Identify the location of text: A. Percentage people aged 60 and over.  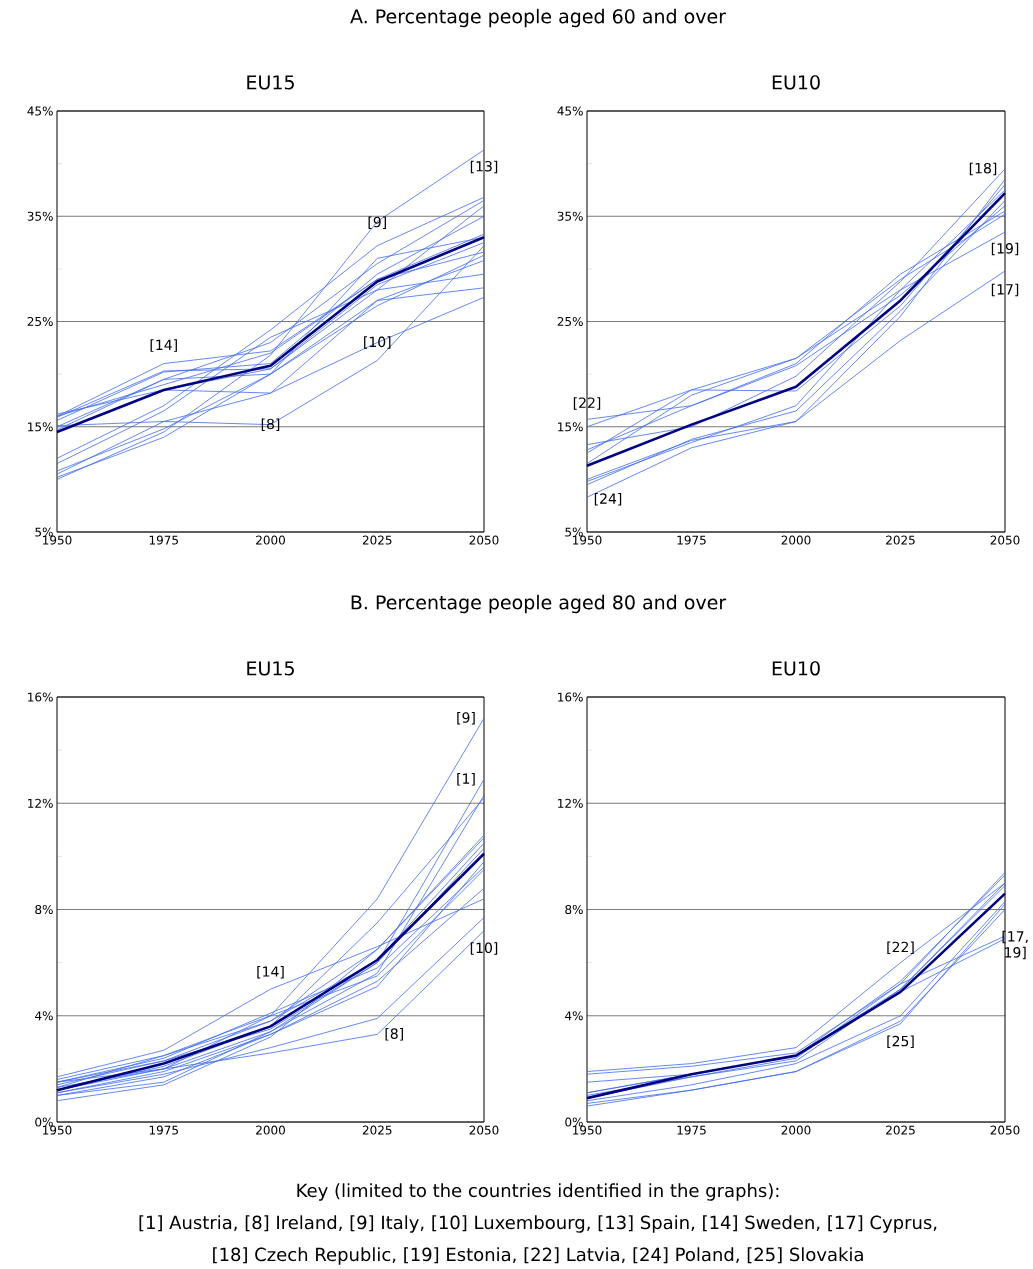
(538, 18).